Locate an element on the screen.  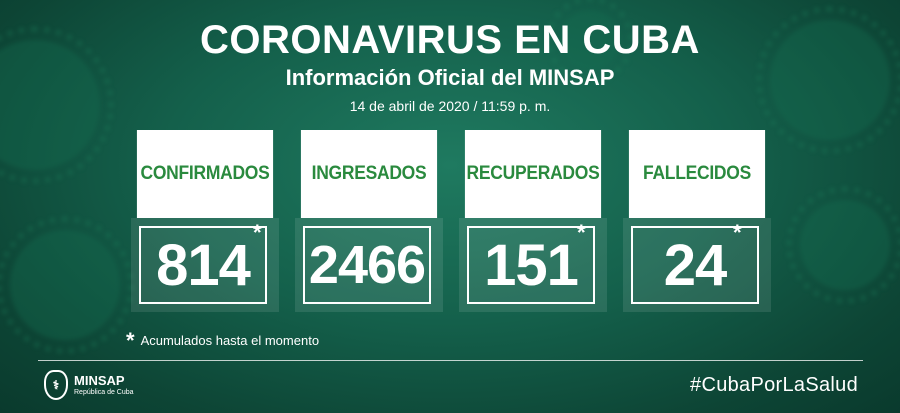
divider is located at coordinates (450, 360).